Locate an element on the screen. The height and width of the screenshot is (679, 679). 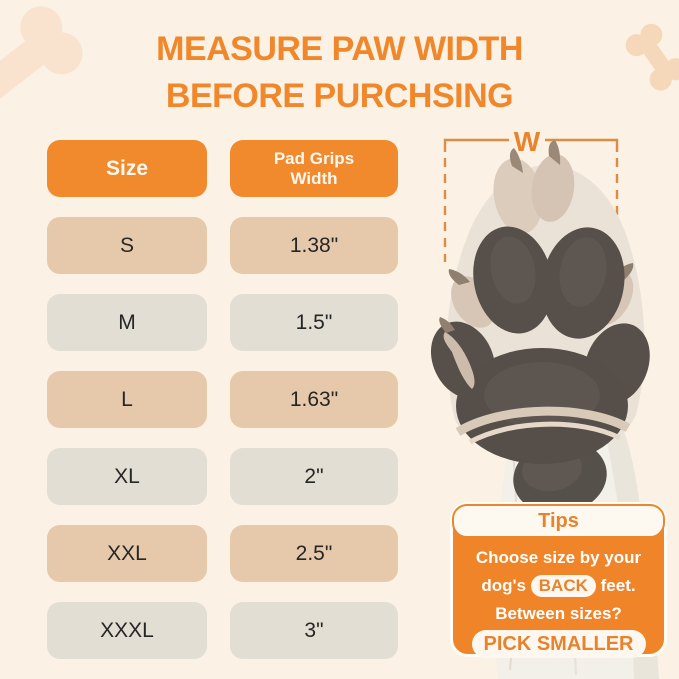
table-row-m-size: M is located at coordinates (127, 322).